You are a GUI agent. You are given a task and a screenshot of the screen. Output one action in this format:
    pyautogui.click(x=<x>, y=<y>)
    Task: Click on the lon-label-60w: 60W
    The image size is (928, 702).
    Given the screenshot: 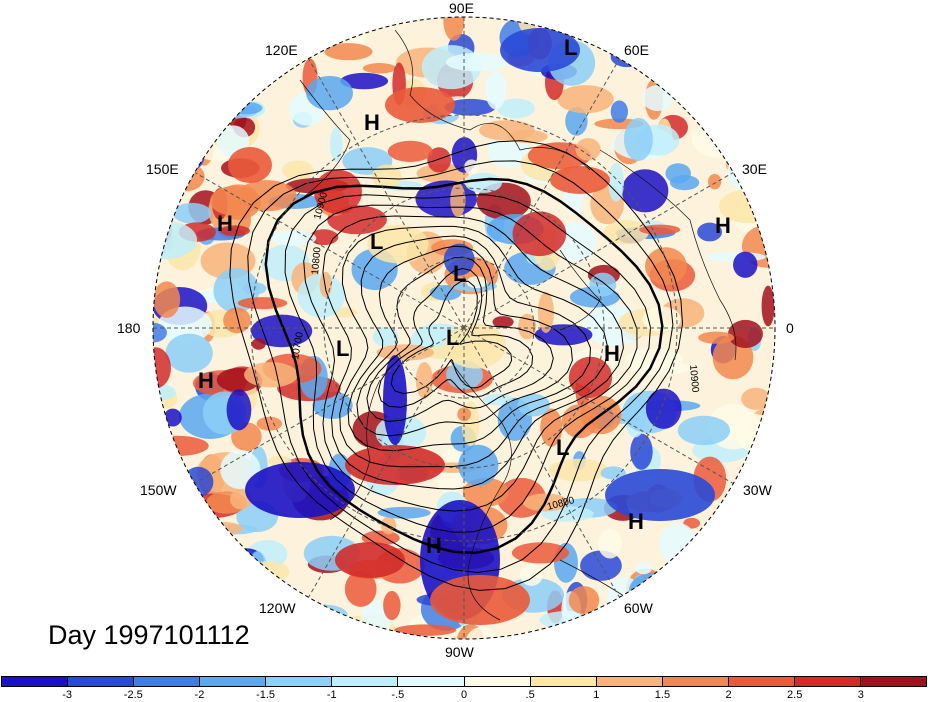 What is the action you would take?
    pyautogui.click(x=638, y=608)
    